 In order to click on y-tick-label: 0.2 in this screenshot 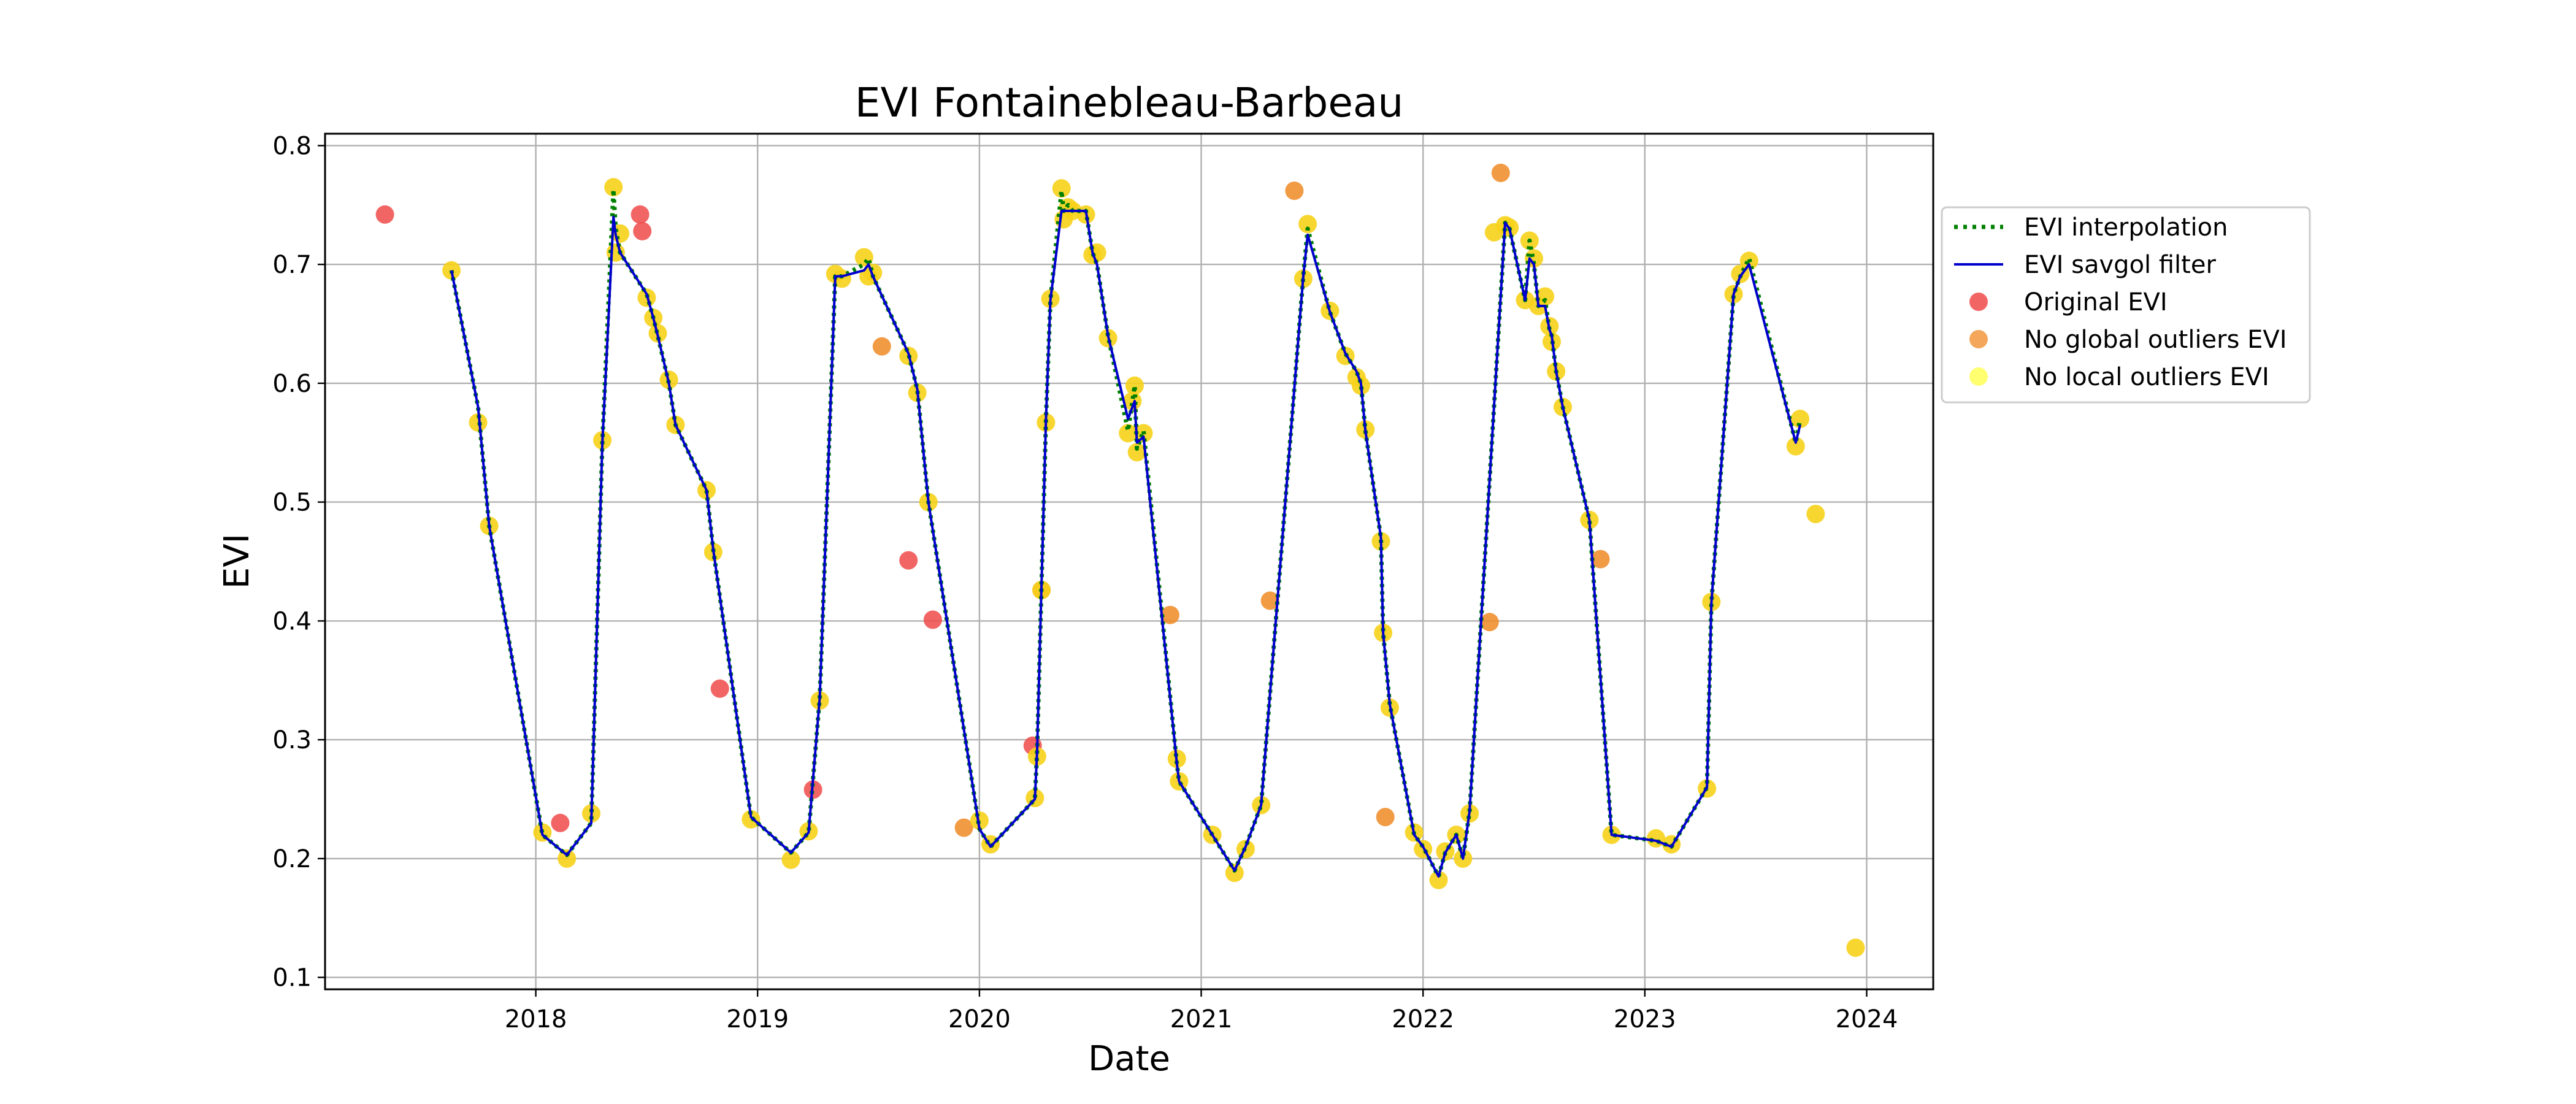, I will do `click(292, 859)`.